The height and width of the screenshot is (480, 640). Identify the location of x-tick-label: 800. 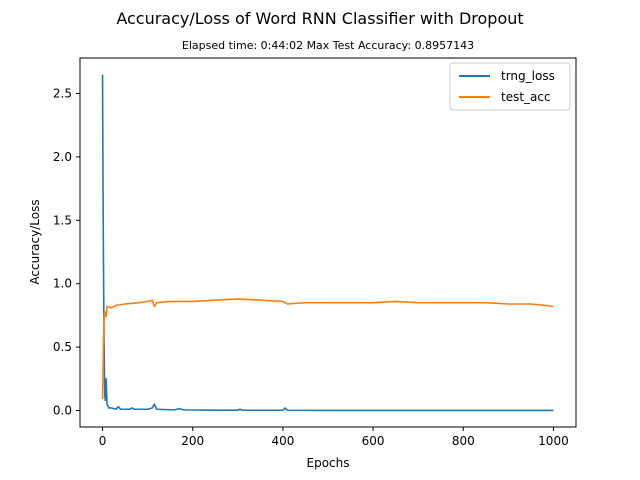
(463, 441).